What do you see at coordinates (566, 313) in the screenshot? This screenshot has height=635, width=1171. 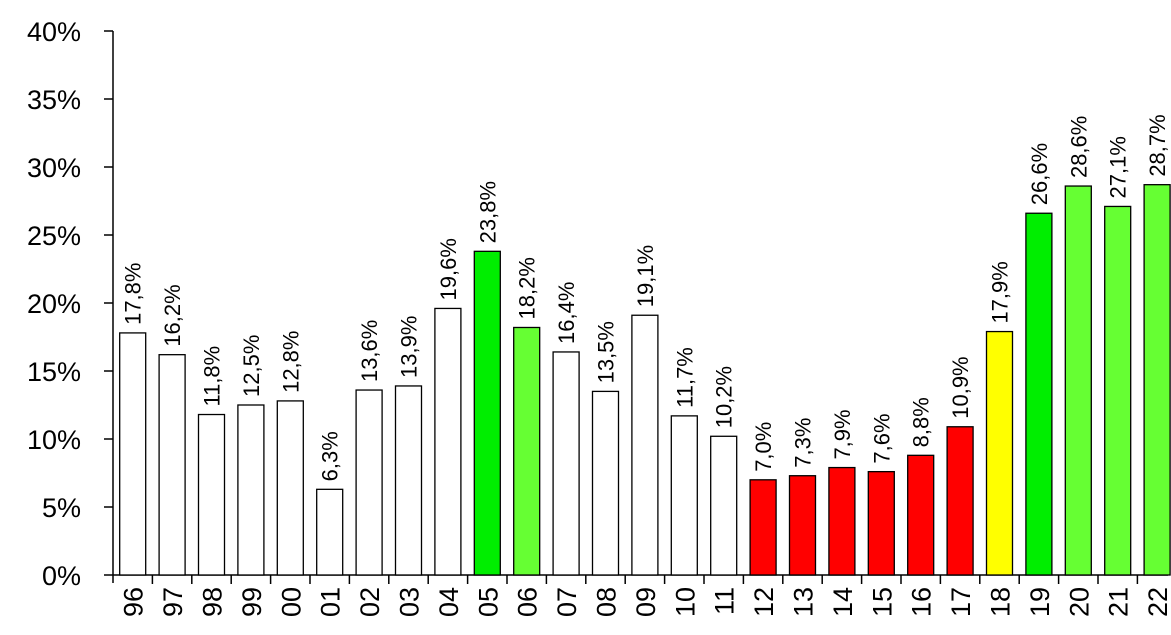 I see `data-label-07: 16,4%` at bounding box center [566, 313].